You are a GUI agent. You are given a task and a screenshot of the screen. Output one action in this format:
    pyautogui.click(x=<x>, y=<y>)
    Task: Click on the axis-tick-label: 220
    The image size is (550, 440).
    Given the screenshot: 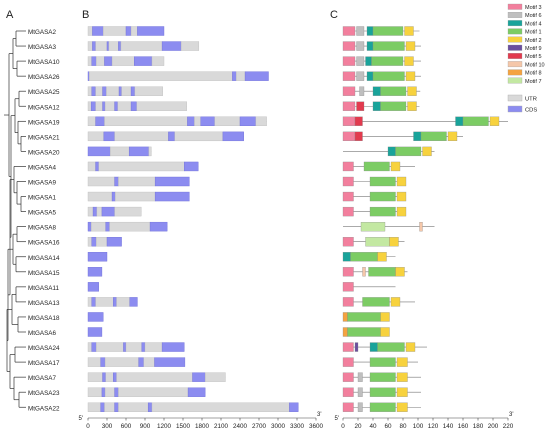 What is the action you would take?
    pyautogui.click(x=508, y=426)
    